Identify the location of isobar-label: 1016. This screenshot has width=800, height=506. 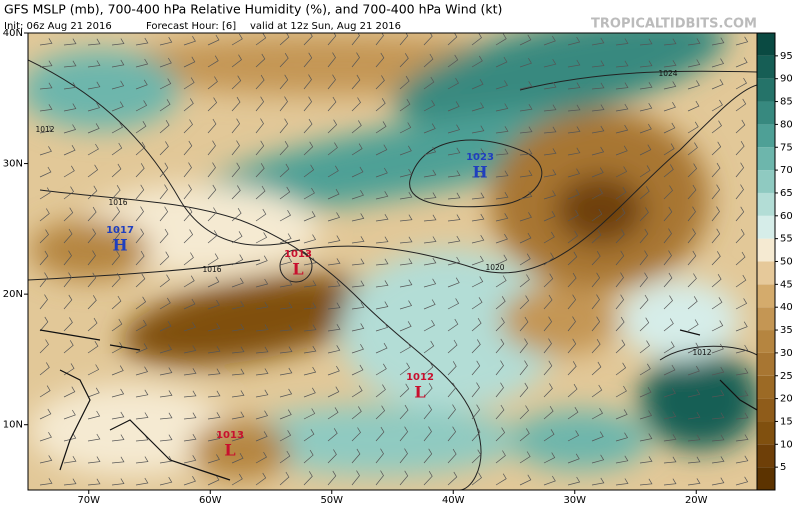
(211, 269).